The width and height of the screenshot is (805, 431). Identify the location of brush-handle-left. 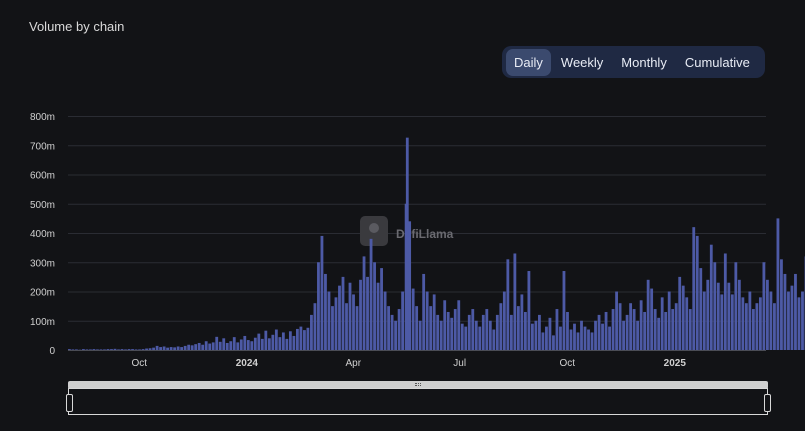
(69, 403).